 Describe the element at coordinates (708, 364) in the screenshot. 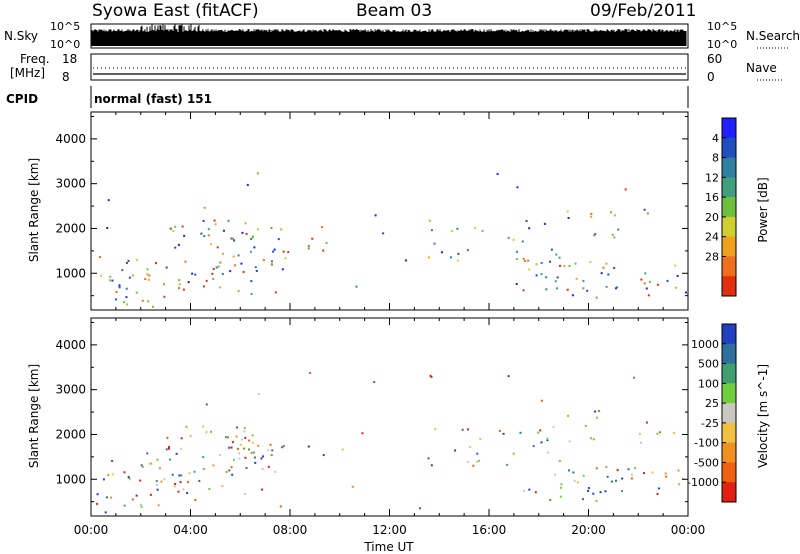

I see `colorbar-tick-1-1: 500` at that location.